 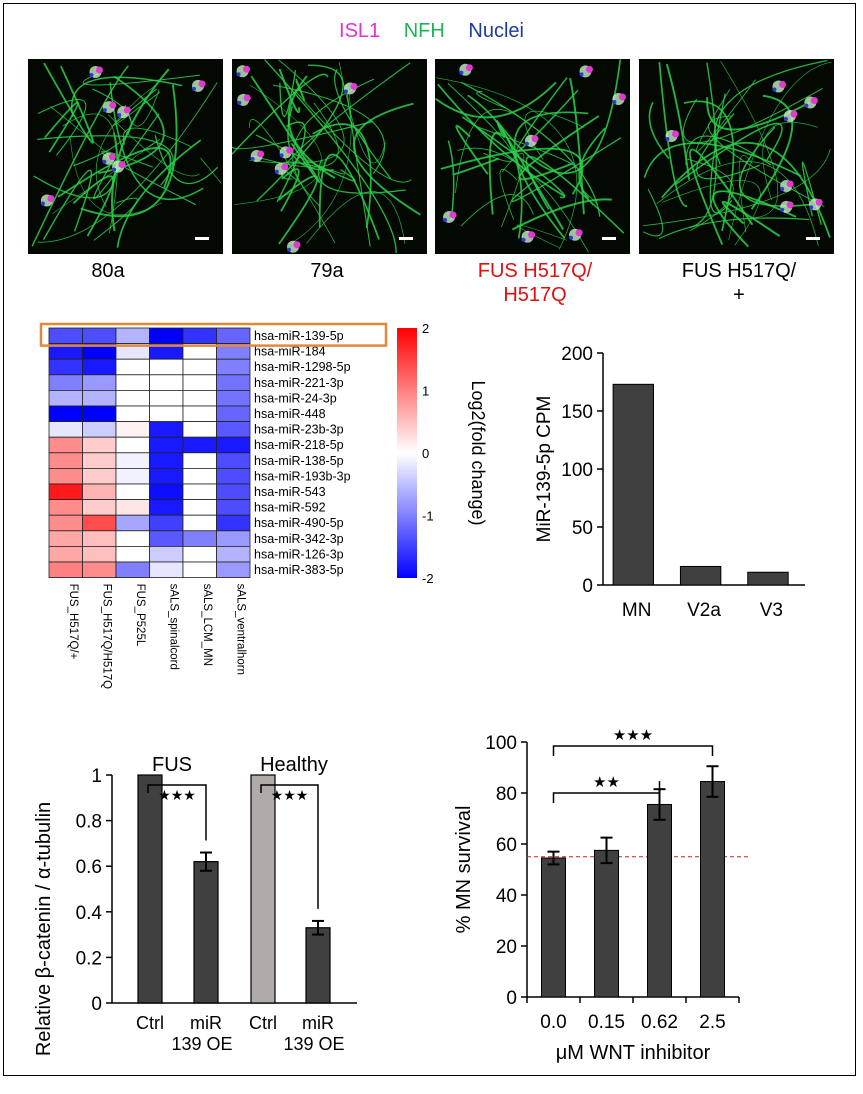 I want to click on heatmap-column-label: FUS_H517Q/H517Q, so click(x=106, y=637).